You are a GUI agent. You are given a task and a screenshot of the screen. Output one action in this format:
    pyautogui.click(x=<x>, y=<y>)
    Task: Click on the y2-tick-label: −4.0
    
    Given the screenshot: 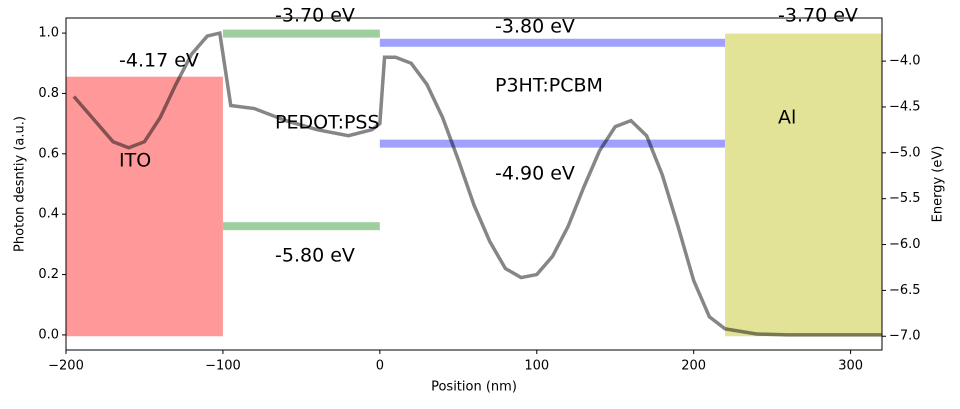 What is the action you would take?
    pyautogui.click(x=905, y=61)
    